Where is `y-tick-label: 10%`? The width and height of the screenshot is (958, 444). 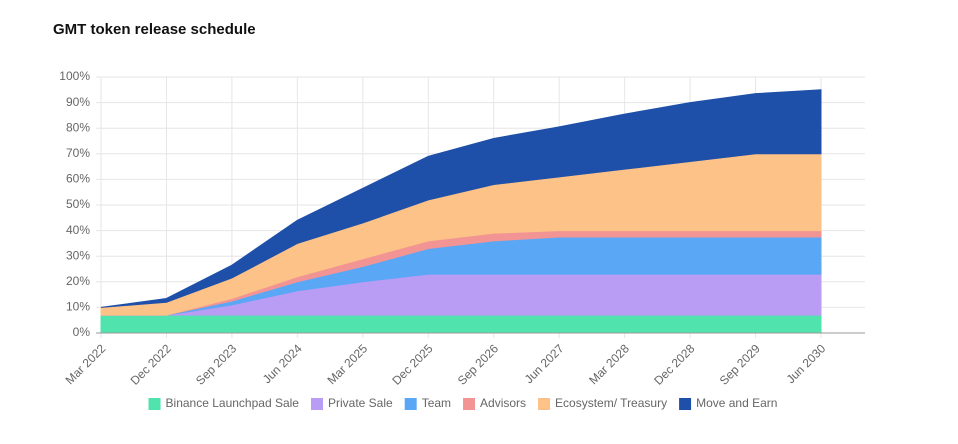
y-tick-label: 10% is located at coordinates (78, 307).